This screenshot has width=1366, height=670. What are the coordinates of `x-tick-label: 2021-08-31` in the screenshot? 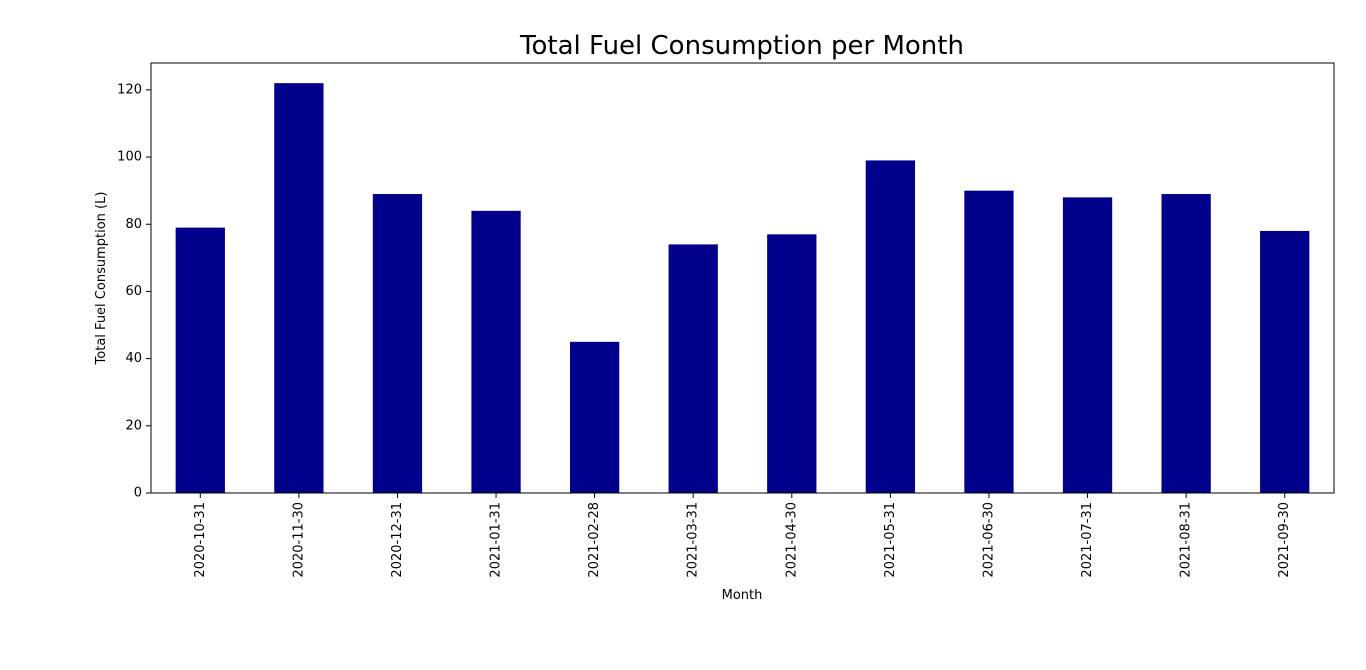 It's located at (1186, 540).